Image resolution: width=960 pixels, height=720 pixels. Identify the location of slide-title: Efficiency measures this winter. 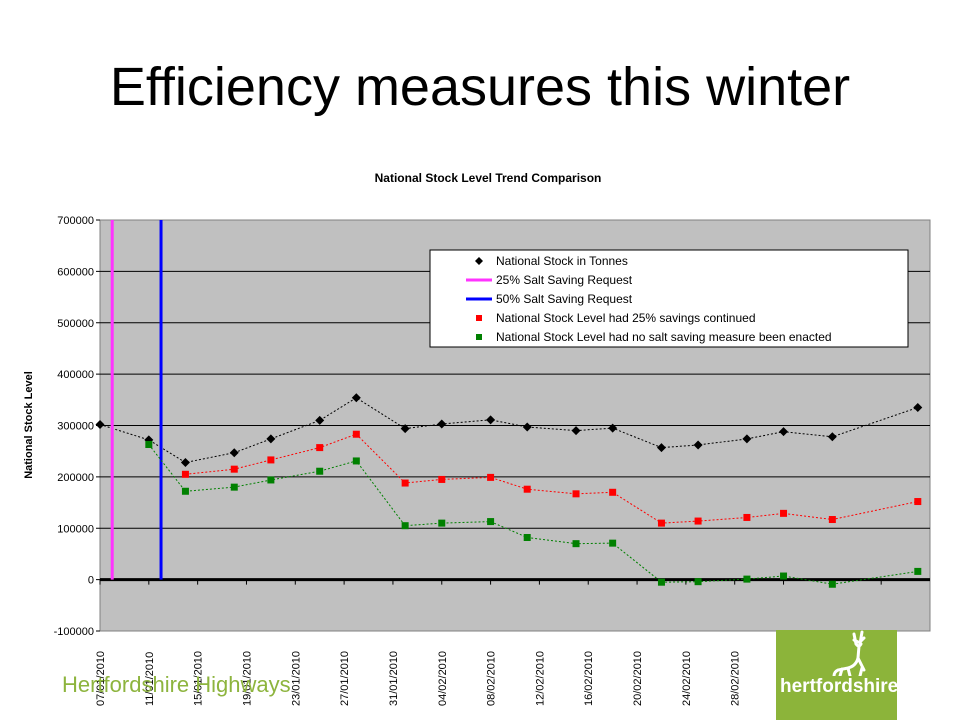
(480, 87).